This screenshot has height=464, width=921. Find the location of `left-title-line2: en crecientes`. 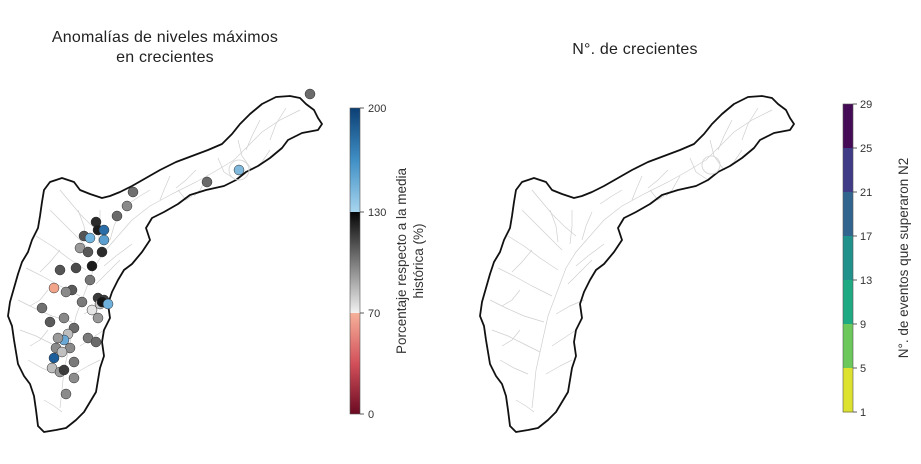

left-title-line2: en crecientes is located at coordinates (165, 57).